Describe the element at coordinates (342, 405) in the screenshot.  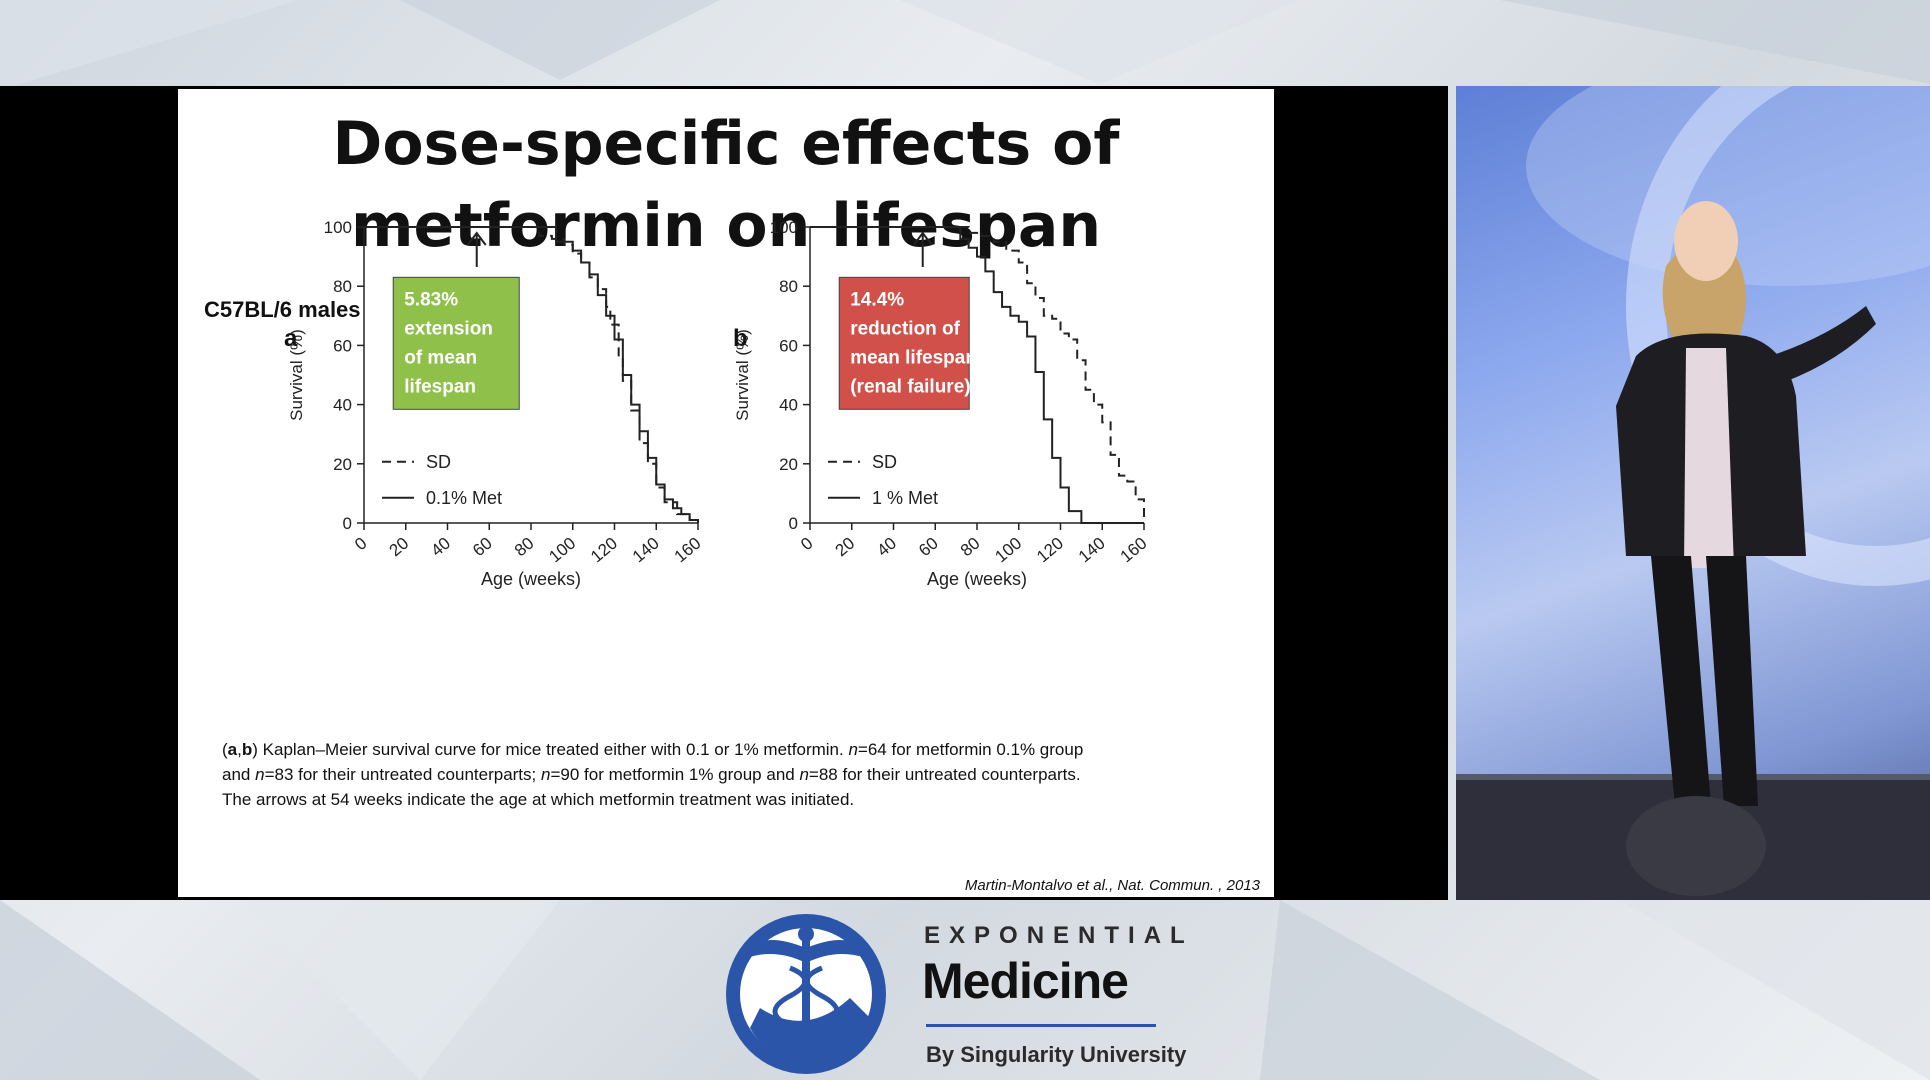
I see `panel-a-y-tick-label: 40` at that location.